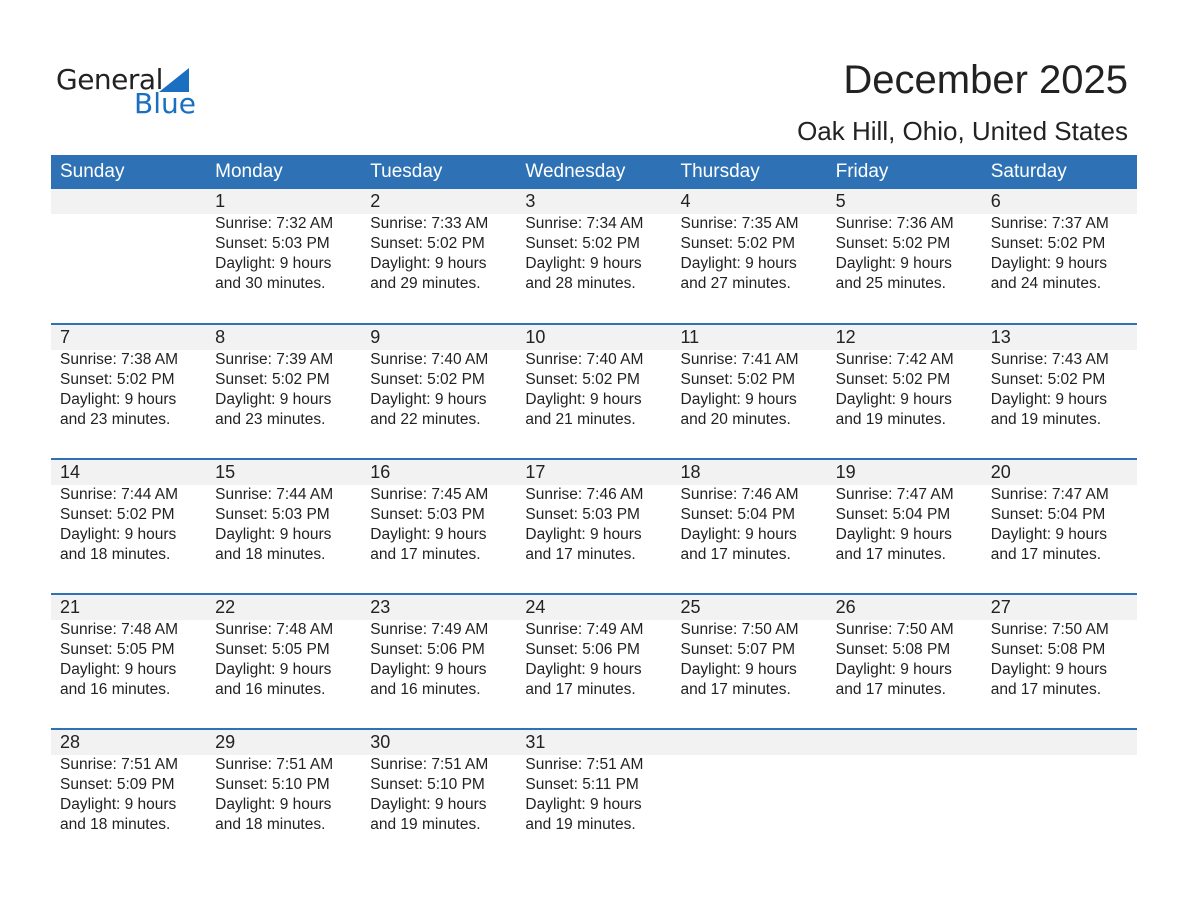  Describe the element at coordinates (1049, 223) in the screenshot. I see `sunrise-text: Sunrise: 7:37 AM` at that location.